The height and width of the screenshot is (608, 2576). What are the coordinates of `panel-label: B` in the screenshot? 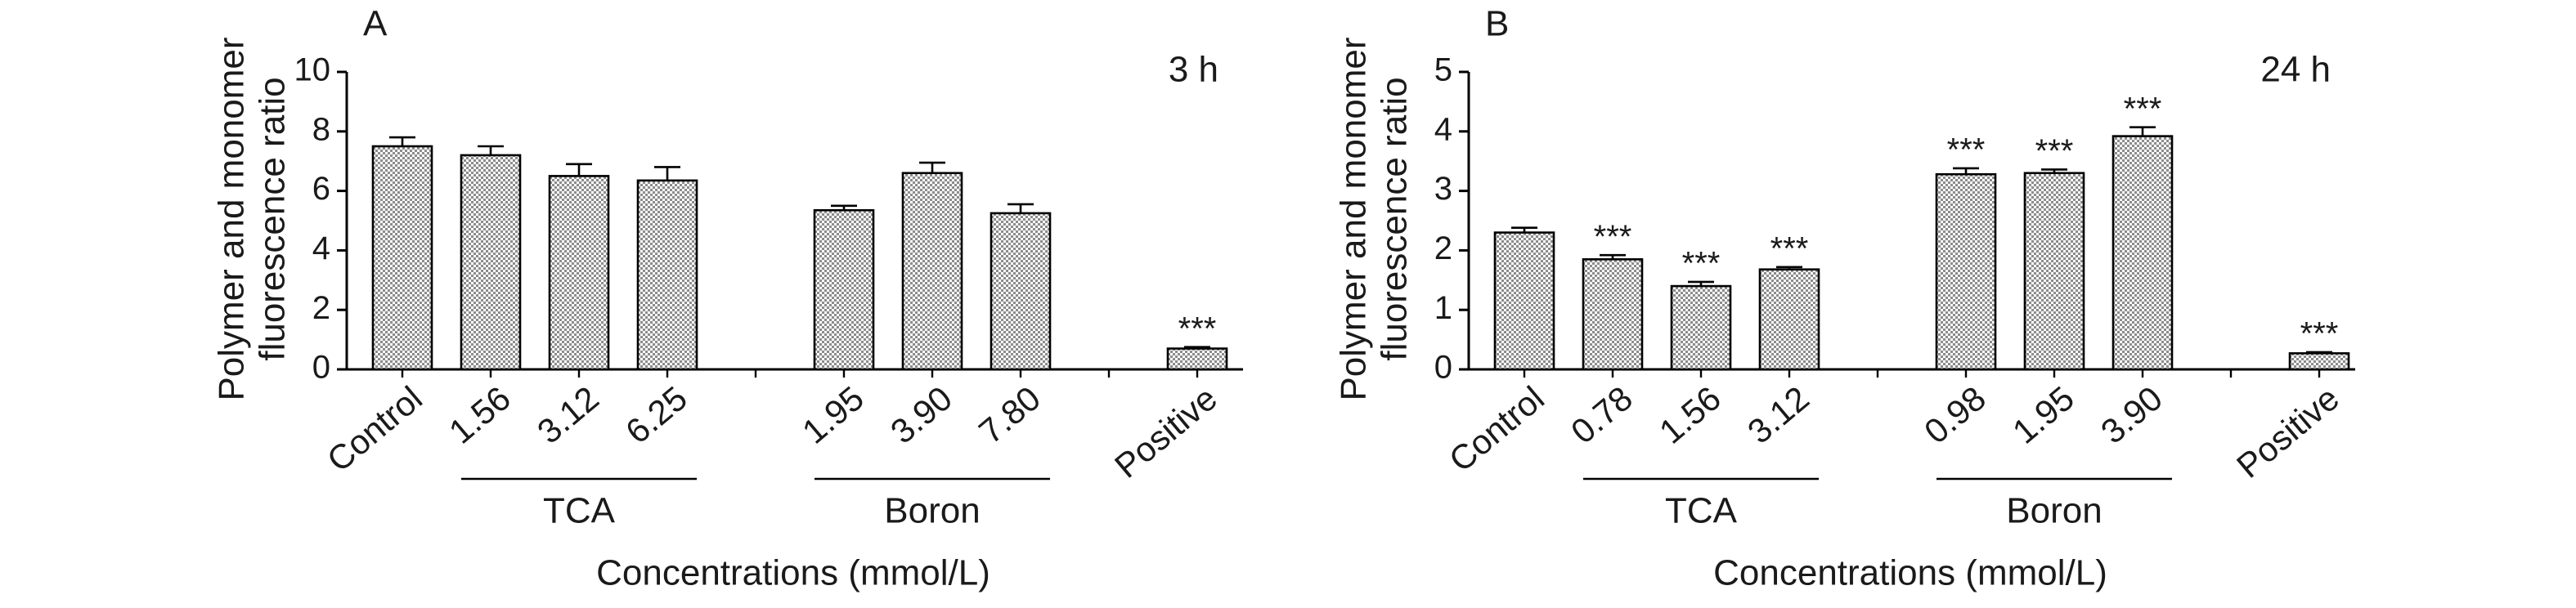 It's located at (1497, 24).